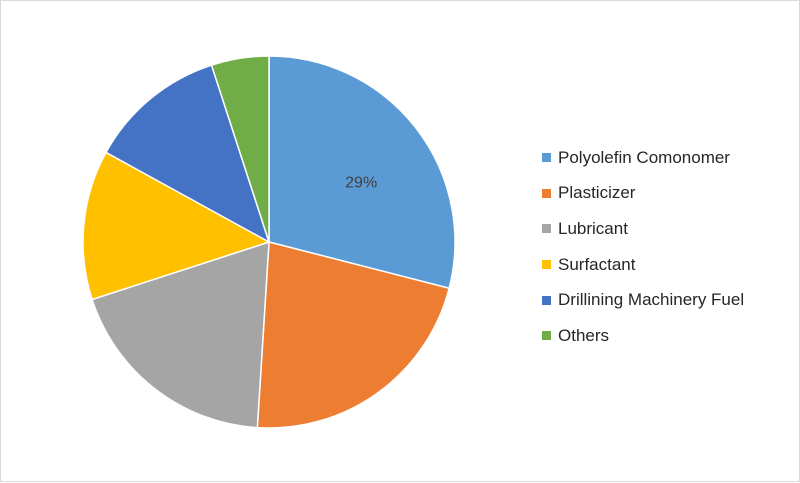 The width and height of the screenshot is (800, 483). What do you see at coordinates (361, 183) in the screenshot?
I see `data-label-0: 29%` at bounding box center [361, 183].